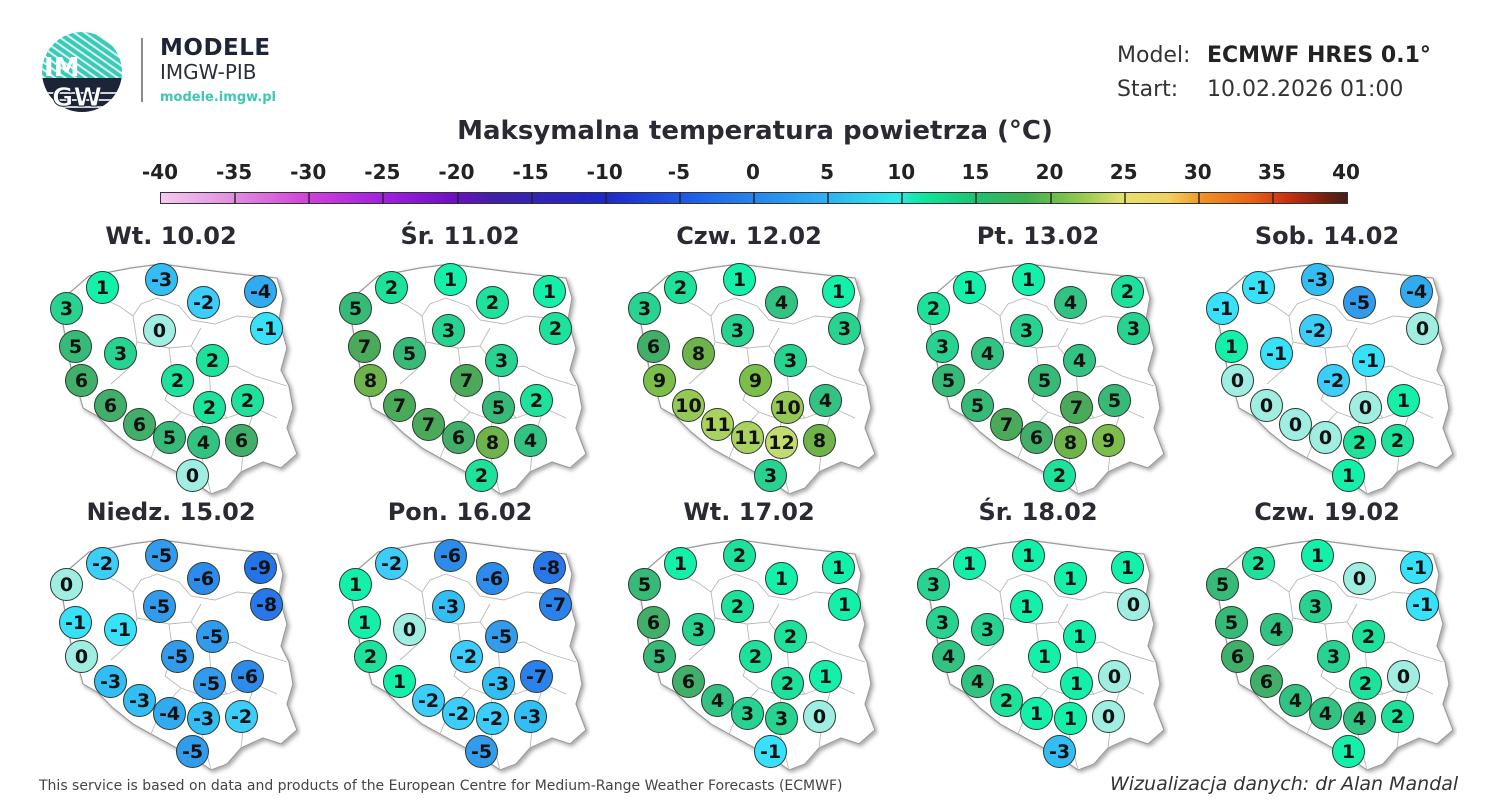  I want to click on colorbar-tick-label: 20, so click(1049, 172).